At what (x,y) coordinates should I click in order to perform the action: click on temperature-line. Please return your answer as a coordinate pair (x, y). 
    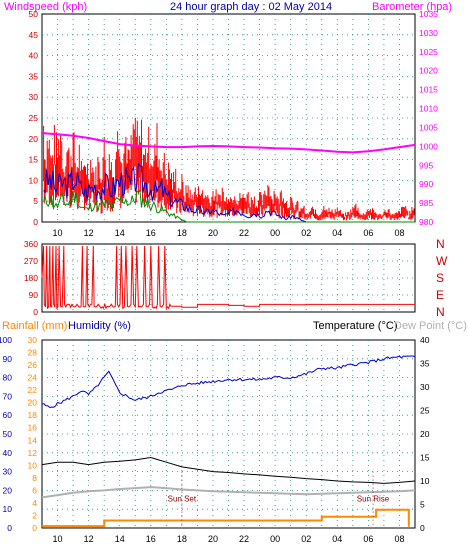
    Looking at the image, I should click on (228, 470).